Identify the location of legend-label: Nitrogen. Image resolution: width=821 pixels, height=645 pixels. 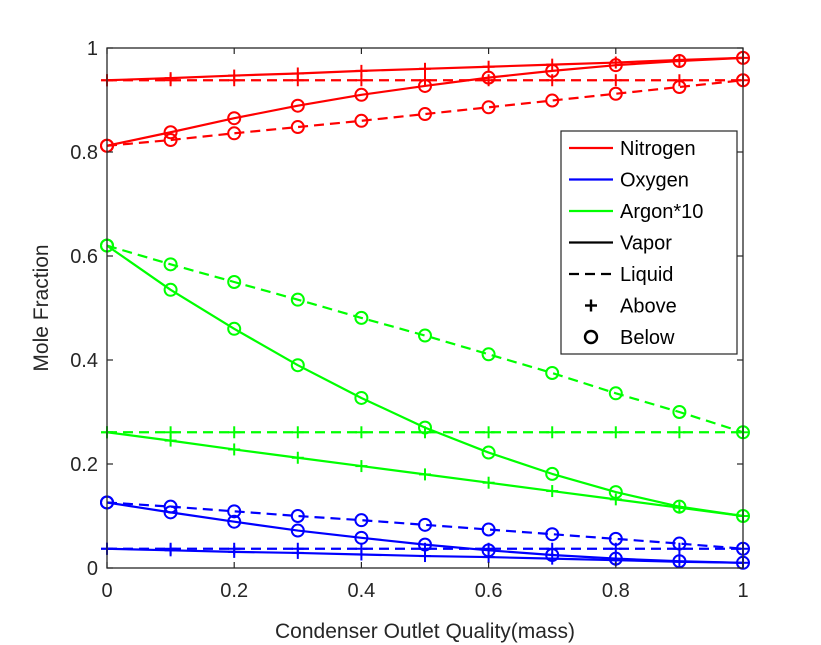
(658, 149).